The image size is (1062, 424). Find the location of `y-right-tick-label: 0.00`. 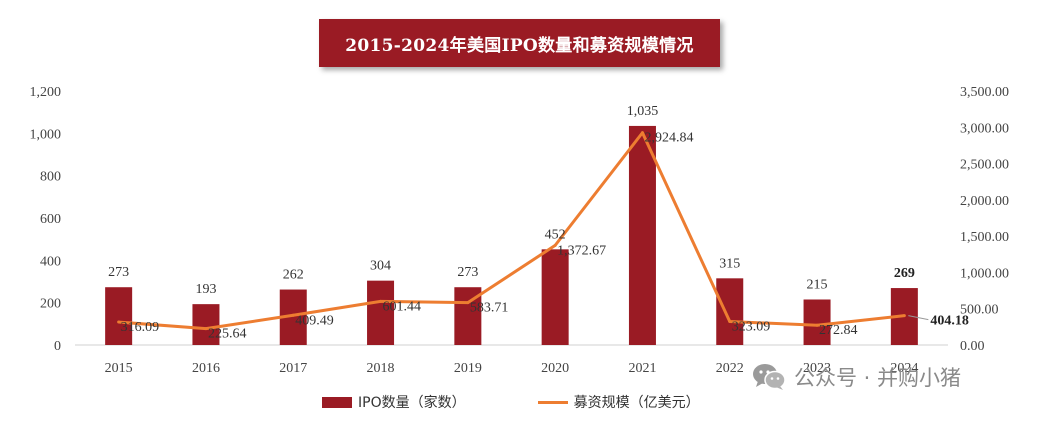

y-right-tick-label: 0.00 is located at coordinates (972, 346).